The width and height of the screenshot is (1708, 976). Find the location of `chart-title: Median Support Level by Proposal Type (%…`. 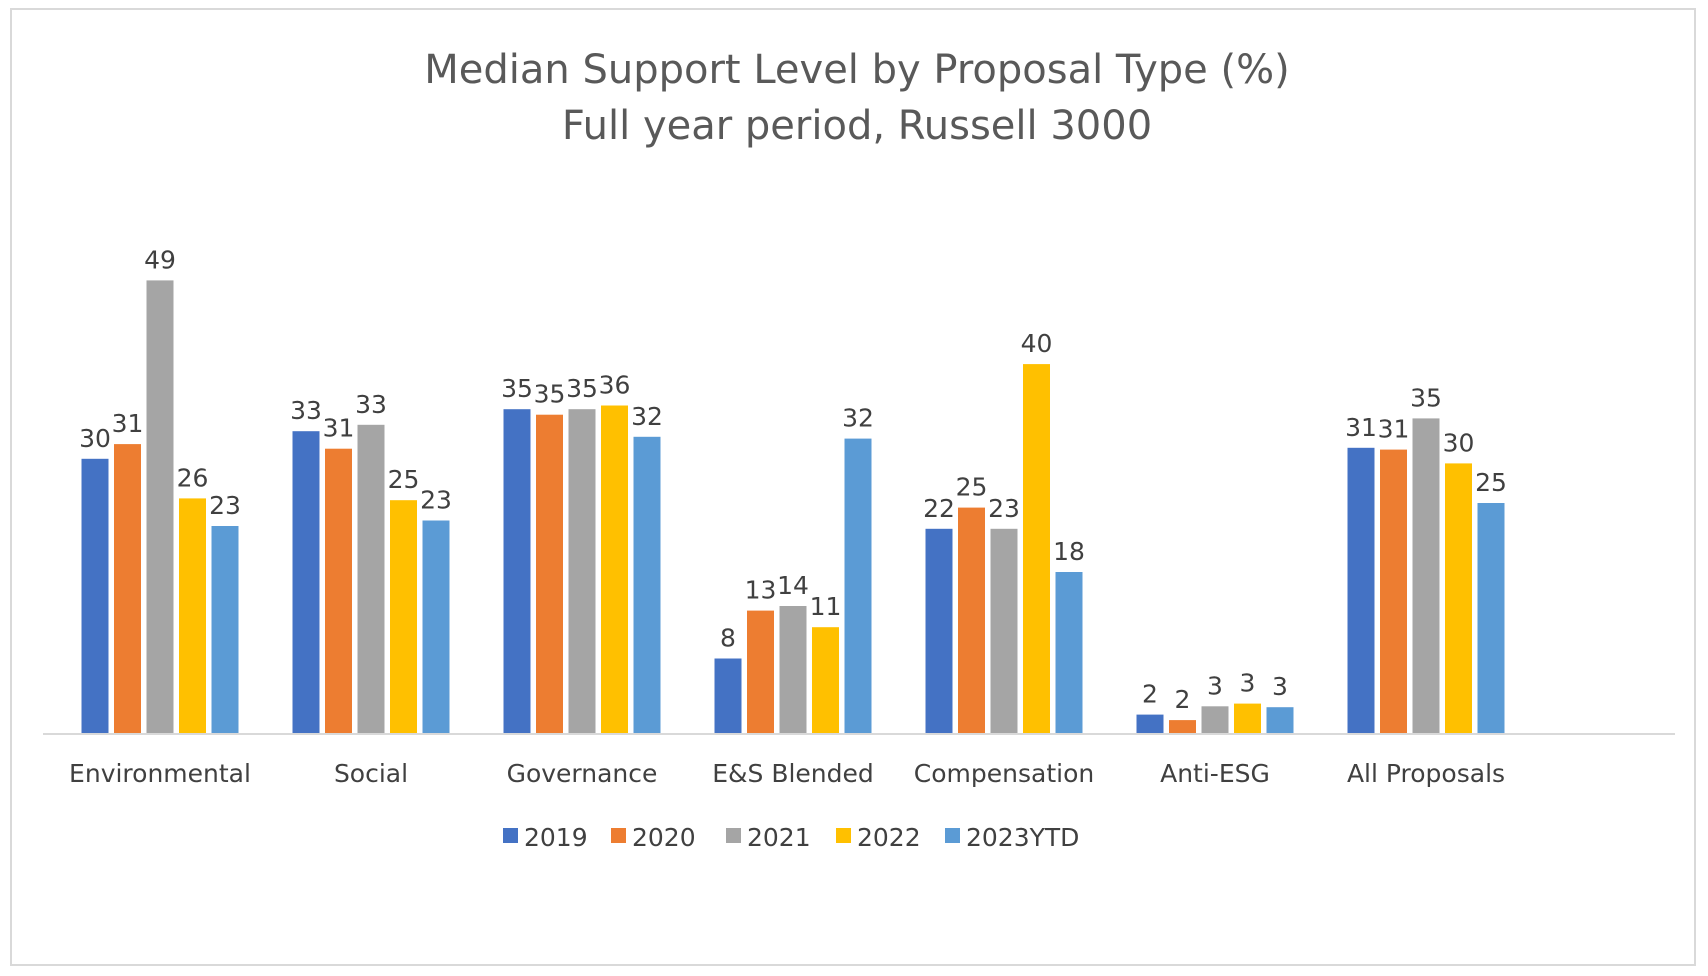

chart-title: Median Support Level by Proposal Type (%… is located at coordinates (856, 70).